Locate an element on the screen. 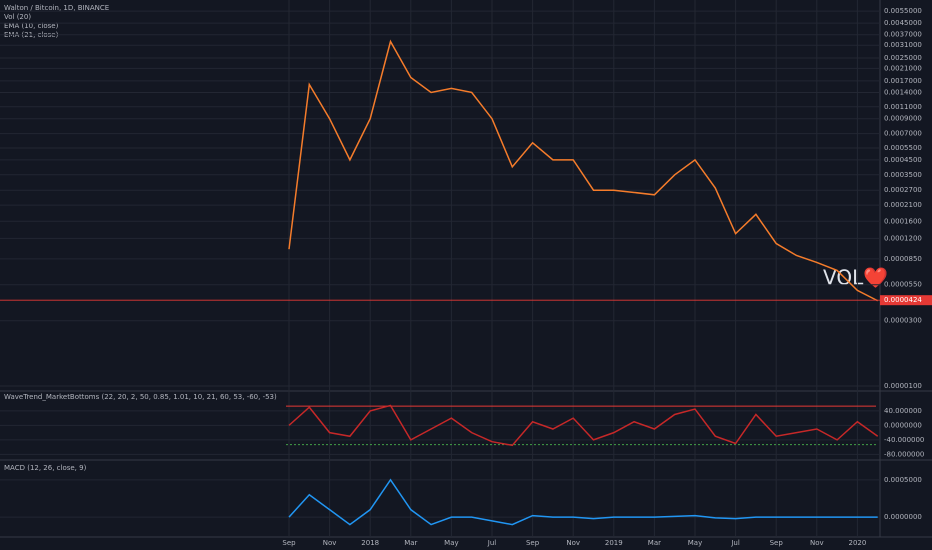  y-tick-label: 0.0000300 is located at coordinates (903, 321).